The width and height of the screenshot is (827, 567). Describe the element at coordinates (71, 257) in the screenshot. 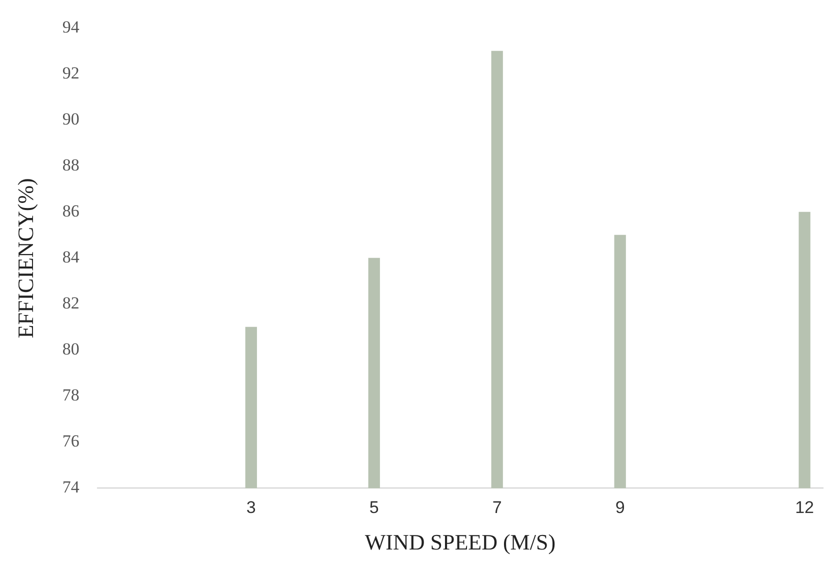

I see `y-tick-label: 84` at that location.